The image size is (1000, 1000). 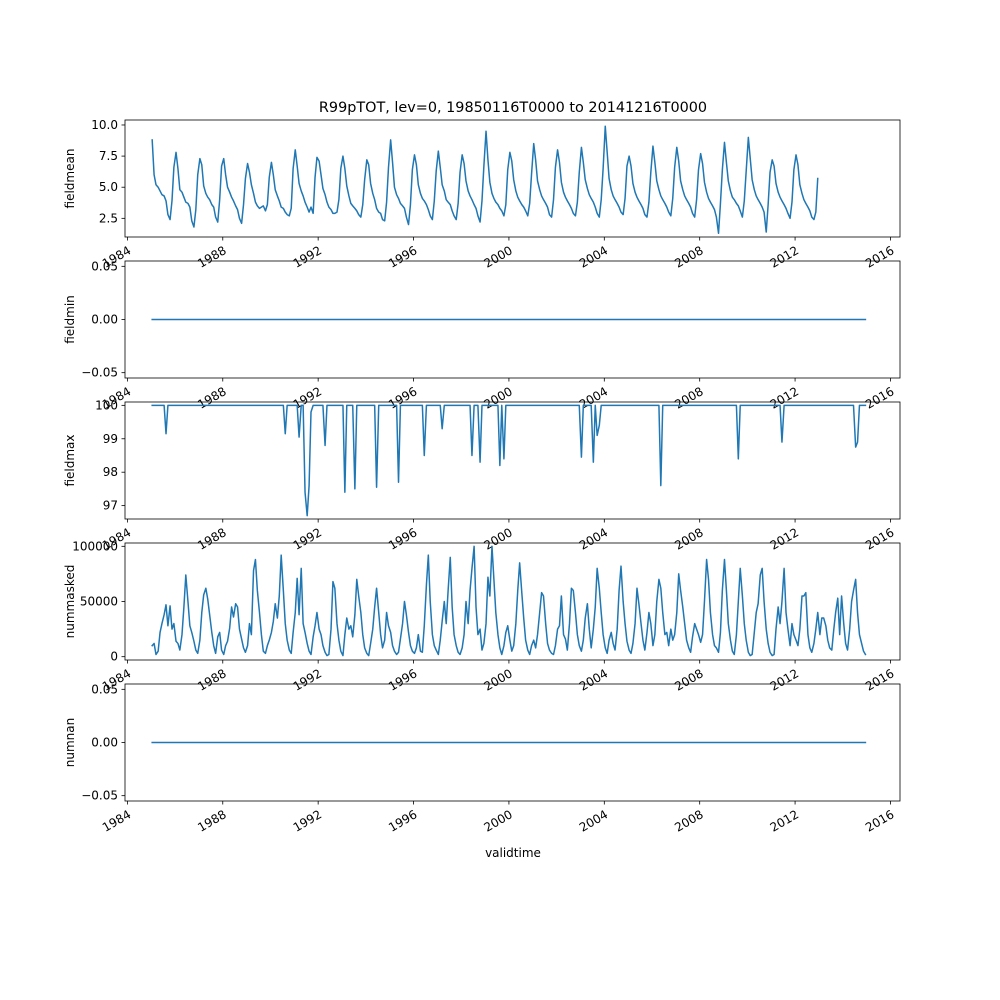 I want to click on nummasked-y-tick-label: 50000, so click(x=99, y=602).